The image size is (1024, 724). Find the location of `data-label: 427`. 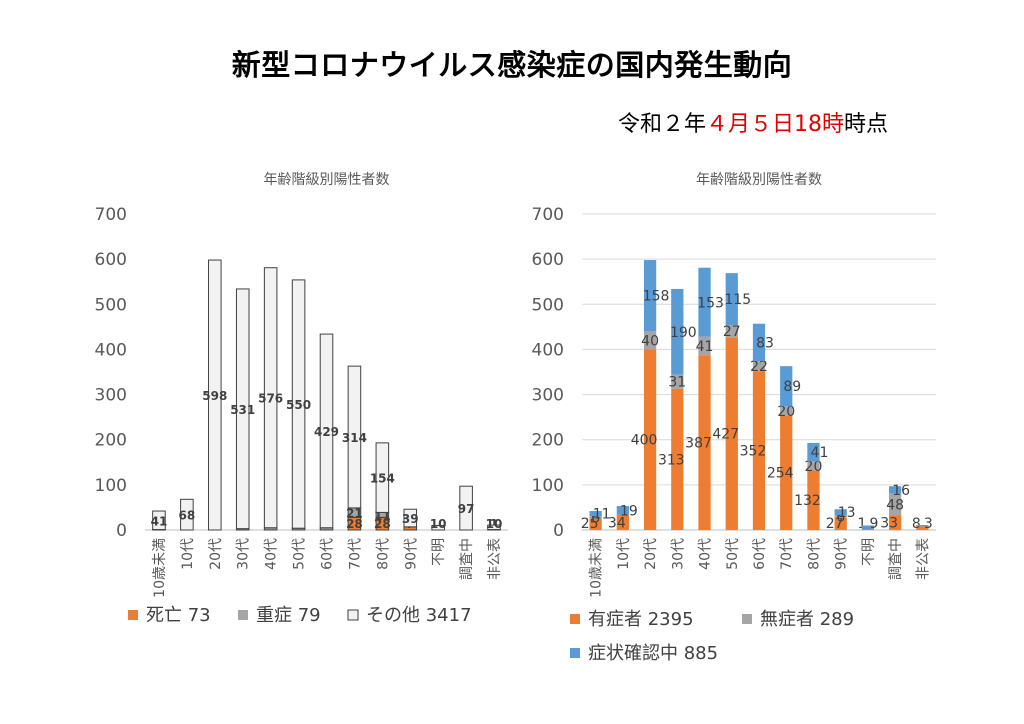

data-label: 427 is located at coordinates (725, 435).